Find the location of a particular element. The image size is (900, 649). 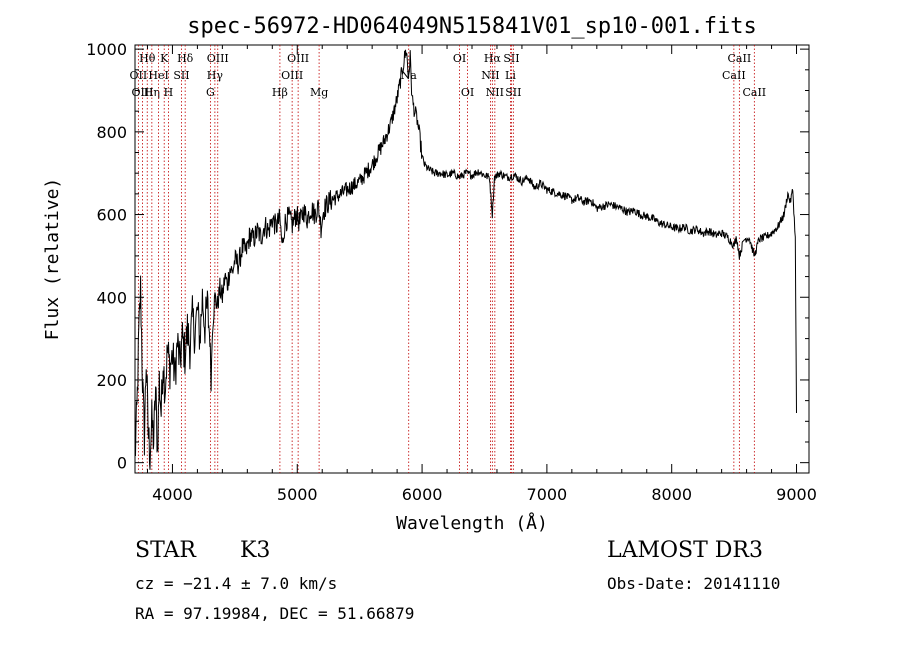

spectral-line-label-7: H is located at coordinates (169, 92).